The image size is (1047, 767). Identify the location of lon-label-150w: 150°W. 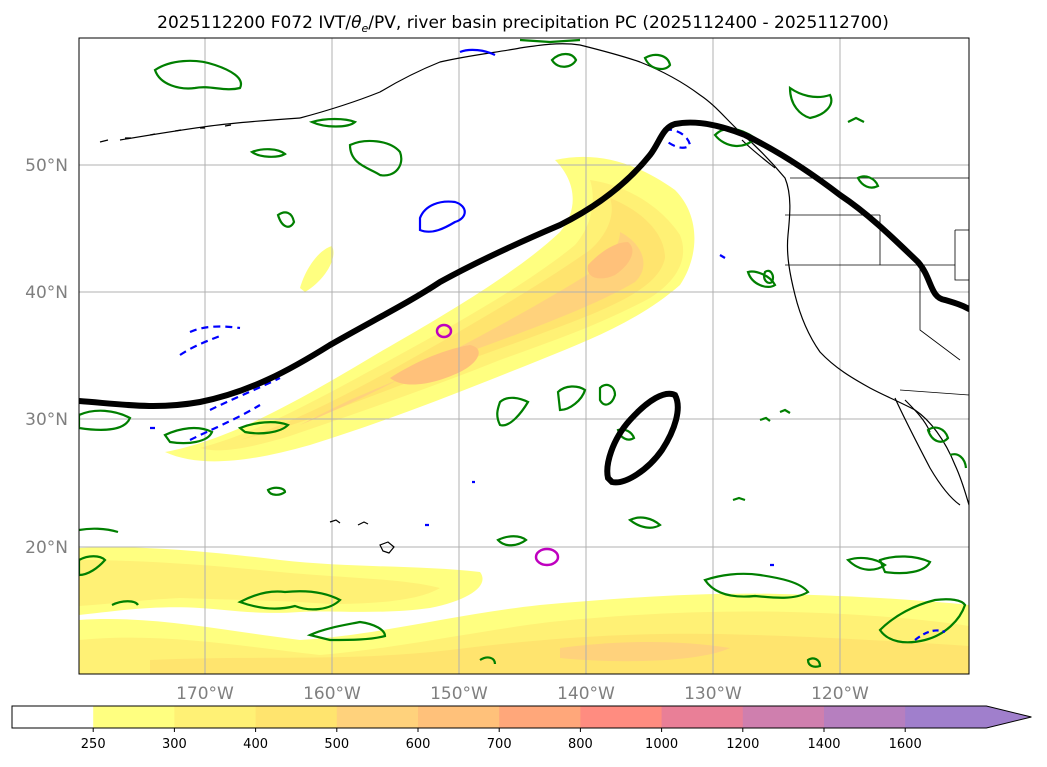
(459, 694).